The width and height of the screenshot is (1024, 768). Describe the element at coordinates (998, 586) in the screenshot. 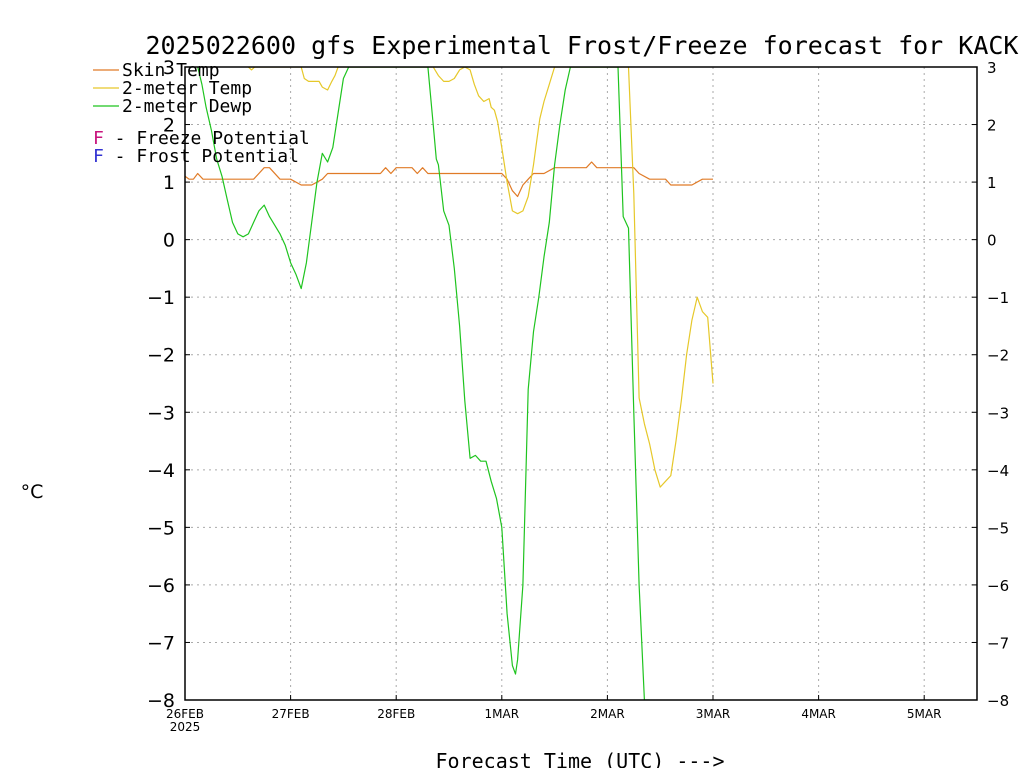

I see `y-tick-label-right: −6` at that location.